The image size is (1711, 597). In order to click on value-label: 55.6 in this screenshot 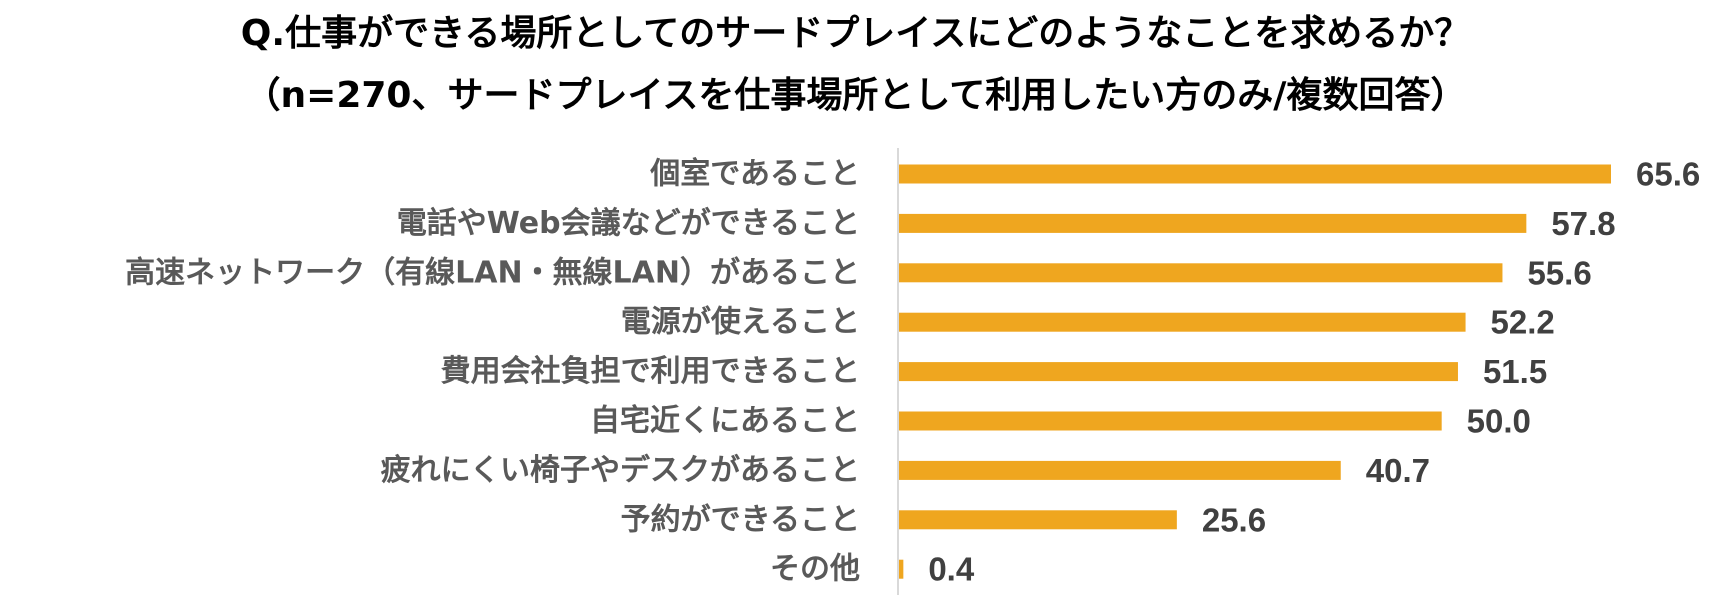, I will do `click(1559, 272)`.